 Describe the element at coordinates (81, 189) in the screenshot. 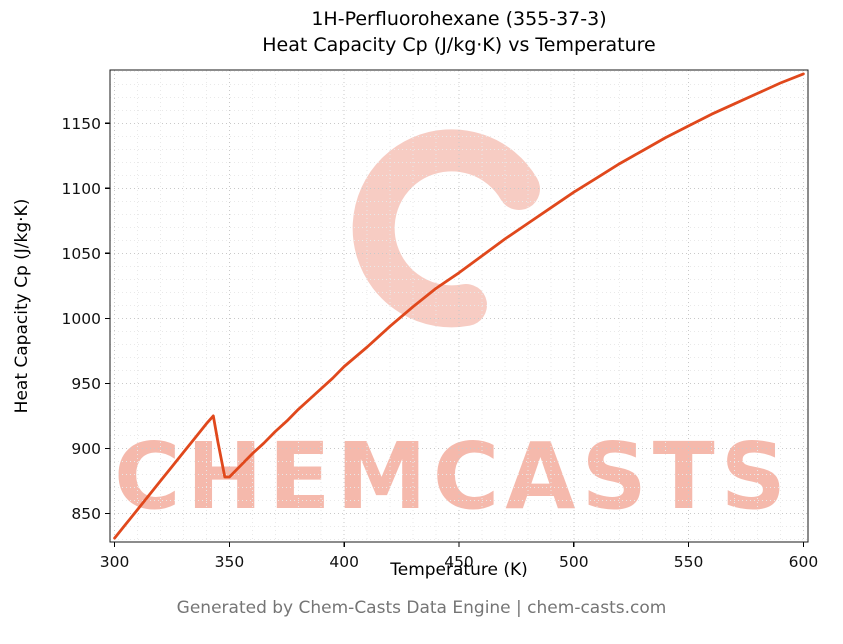

I see `y-tick-label: 1100` at that location.